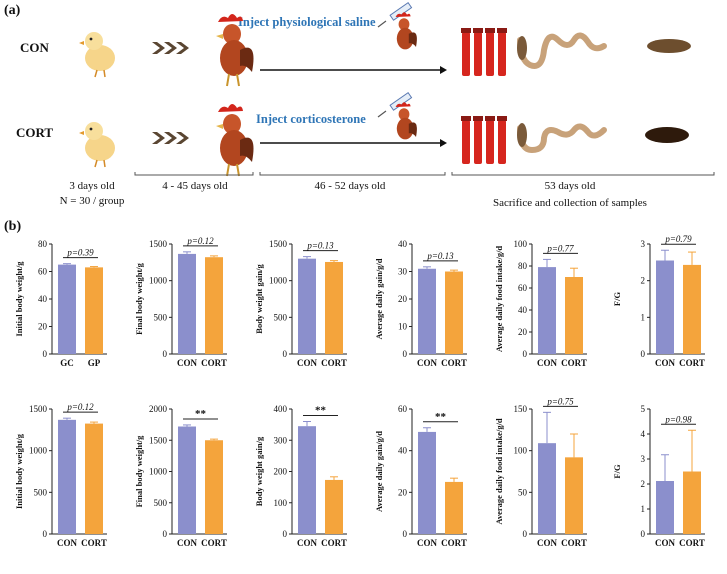  I want to click on group-label-cort: CORT, so click(35, 132).